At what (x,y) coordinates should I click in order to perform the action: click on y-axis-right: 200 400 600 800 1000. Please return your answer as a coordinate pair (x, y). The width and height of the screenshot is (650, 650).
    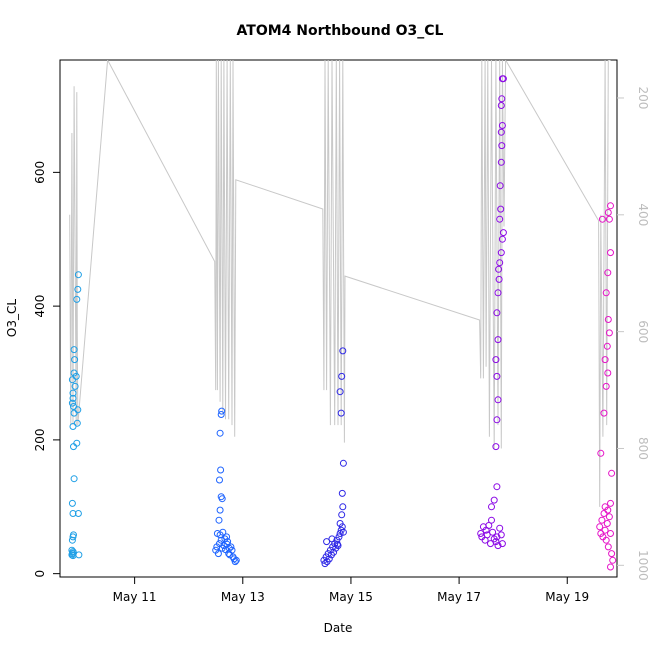
    Looking at the image, I should click on (633, 334).